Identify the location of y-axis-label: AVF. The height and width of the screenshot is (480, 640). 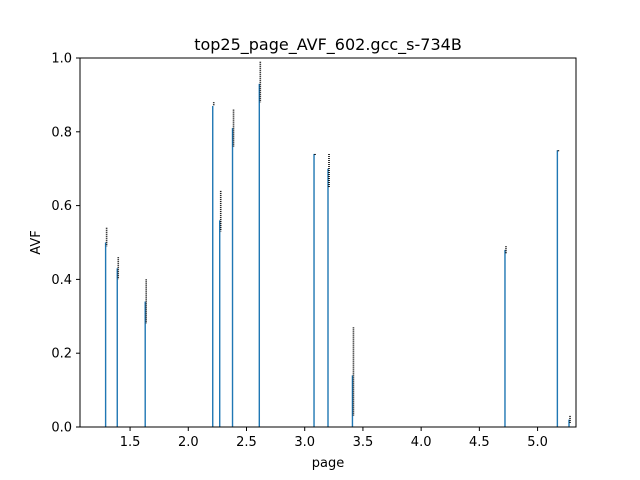
(36, 242).